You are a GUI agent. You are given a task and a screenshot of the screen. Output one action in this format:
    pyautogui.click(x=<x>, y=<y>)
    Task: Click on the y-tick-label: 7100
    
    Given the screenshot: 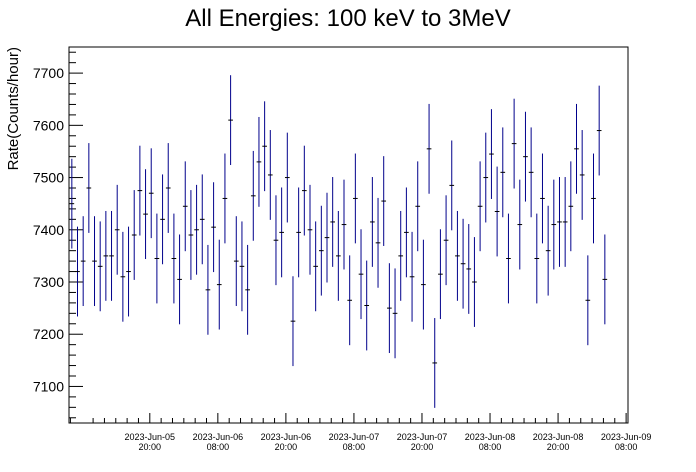 What is the action you would take?
    pyautogui.click(x=48, y=386)
    